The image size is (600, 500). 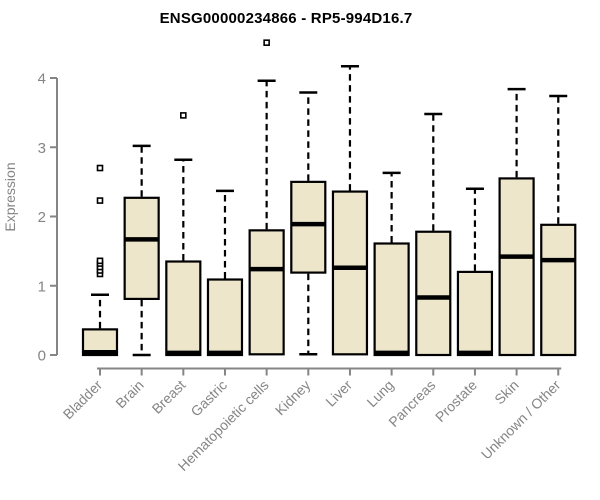 I want to click on x-category-label: Bladder, so click(x=83, y=400).